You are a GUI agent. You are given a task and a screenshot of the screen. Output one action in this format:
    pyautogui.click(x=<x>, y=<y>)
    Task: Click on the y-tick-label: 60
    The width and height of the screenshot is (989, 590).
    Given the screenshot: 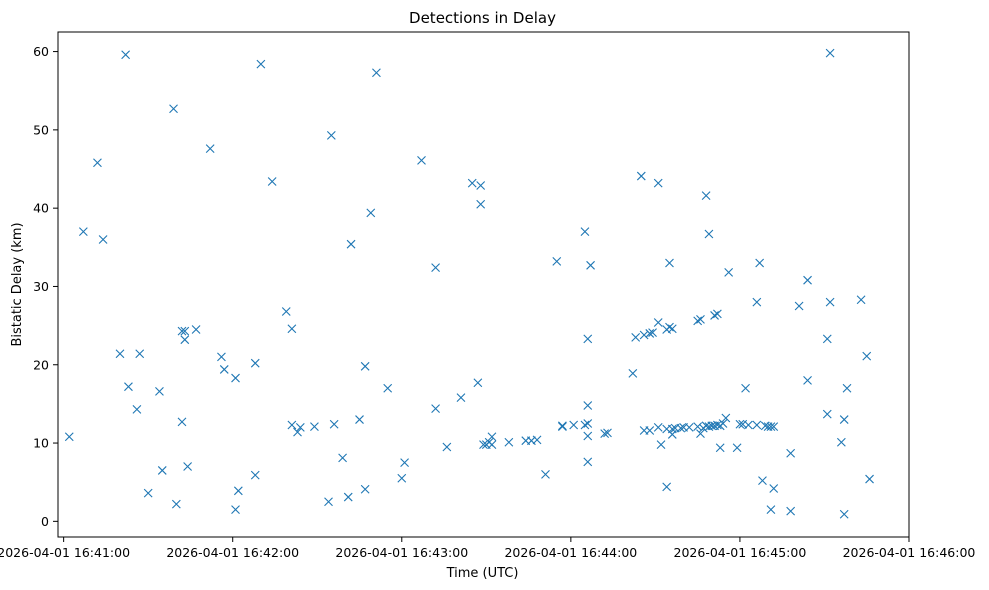 What is the action you would take?
    pyautogui.click(x=41, y=51)
    